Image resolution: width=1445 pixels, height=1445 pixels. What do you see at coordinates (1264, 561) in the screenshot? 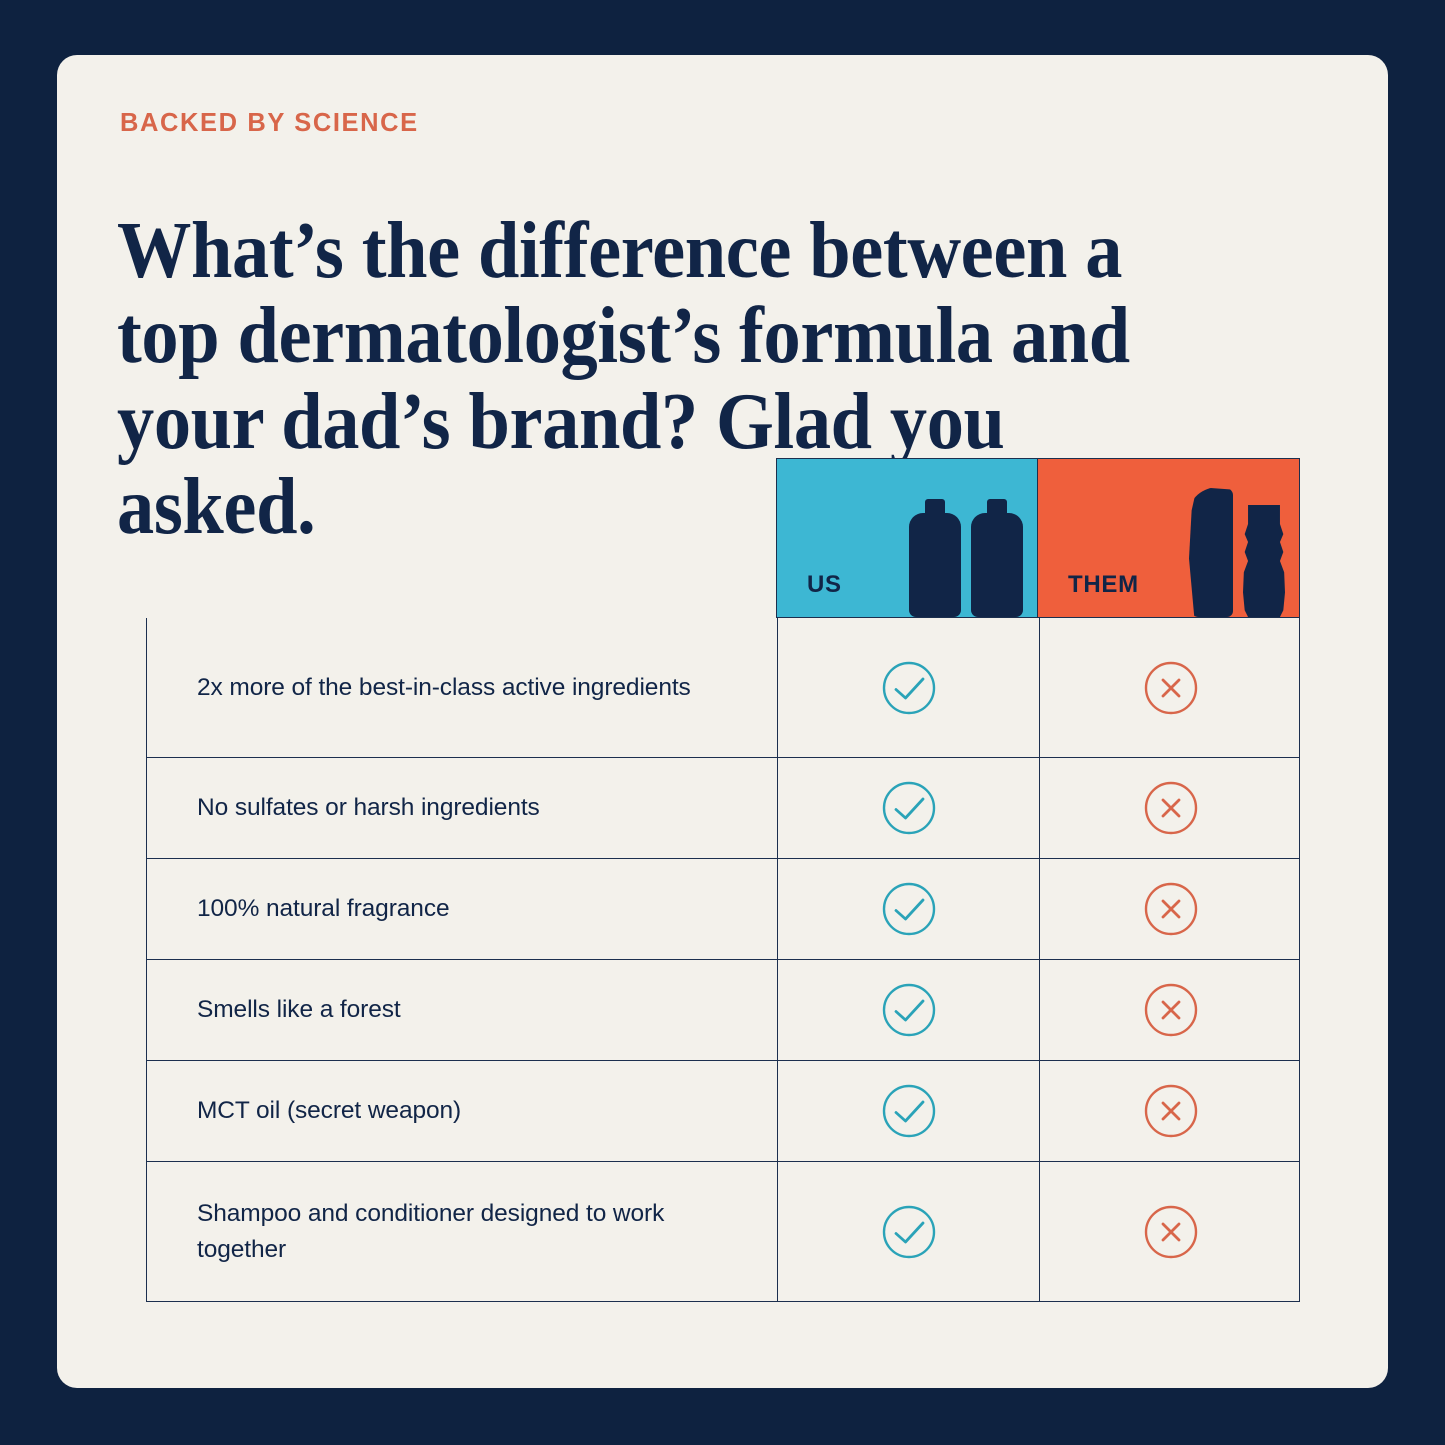
I see `ridged-bottle-icon` at bounding box center [1264, 561].